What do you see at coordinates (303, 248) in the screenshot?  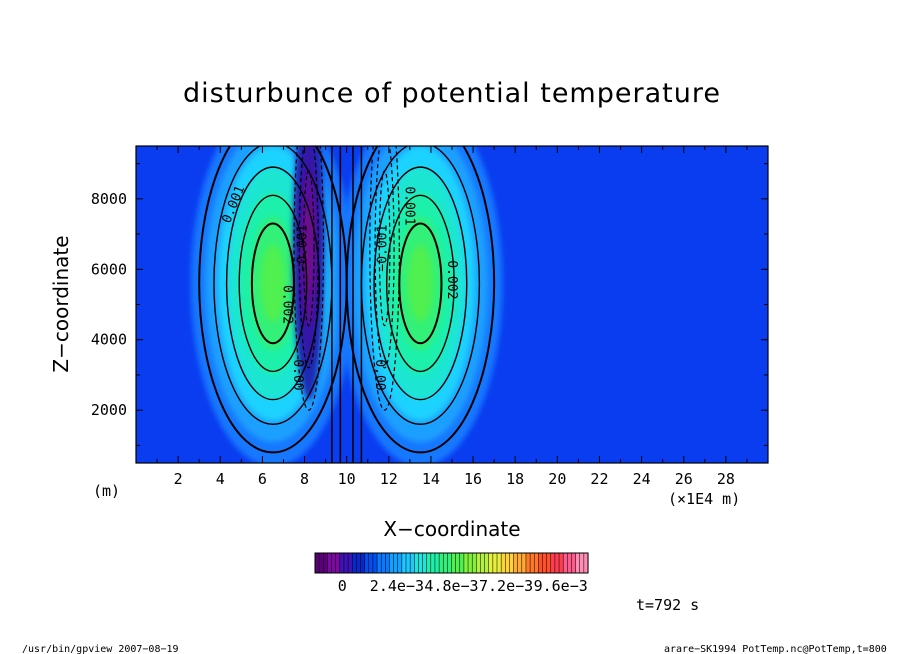 I see `contour-label-3: −0.001` at bounding box center [303, 248].